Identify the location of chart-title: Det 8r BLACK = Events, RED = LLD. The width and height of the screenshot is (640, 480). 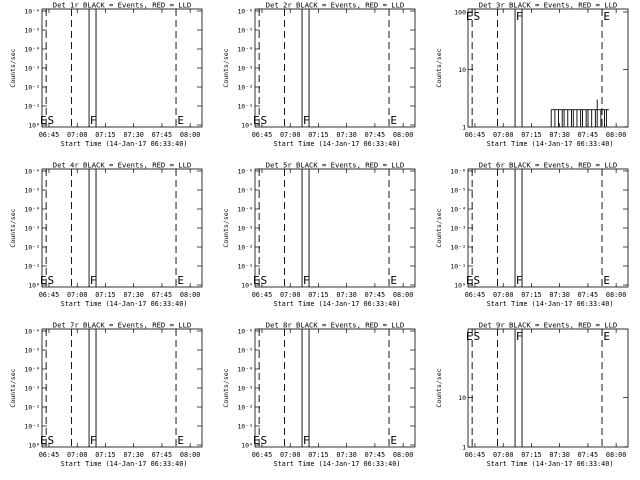
(335, 325).